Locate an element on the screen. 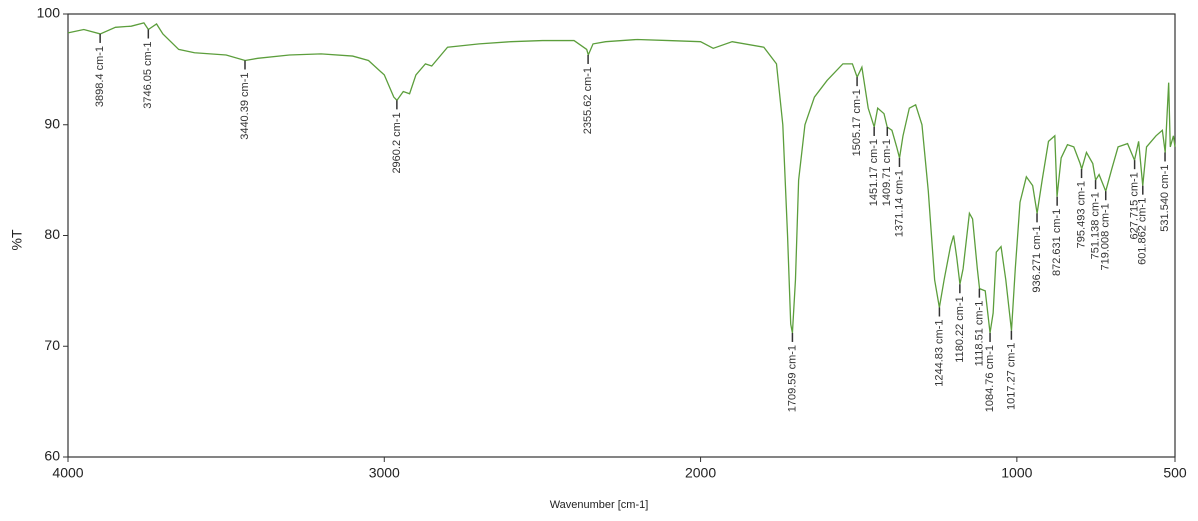 Image resolution: width=1198 pixels, height=521 pixels. peak-label: 627.715 cm-1 is located at coordinates (1135, 205).